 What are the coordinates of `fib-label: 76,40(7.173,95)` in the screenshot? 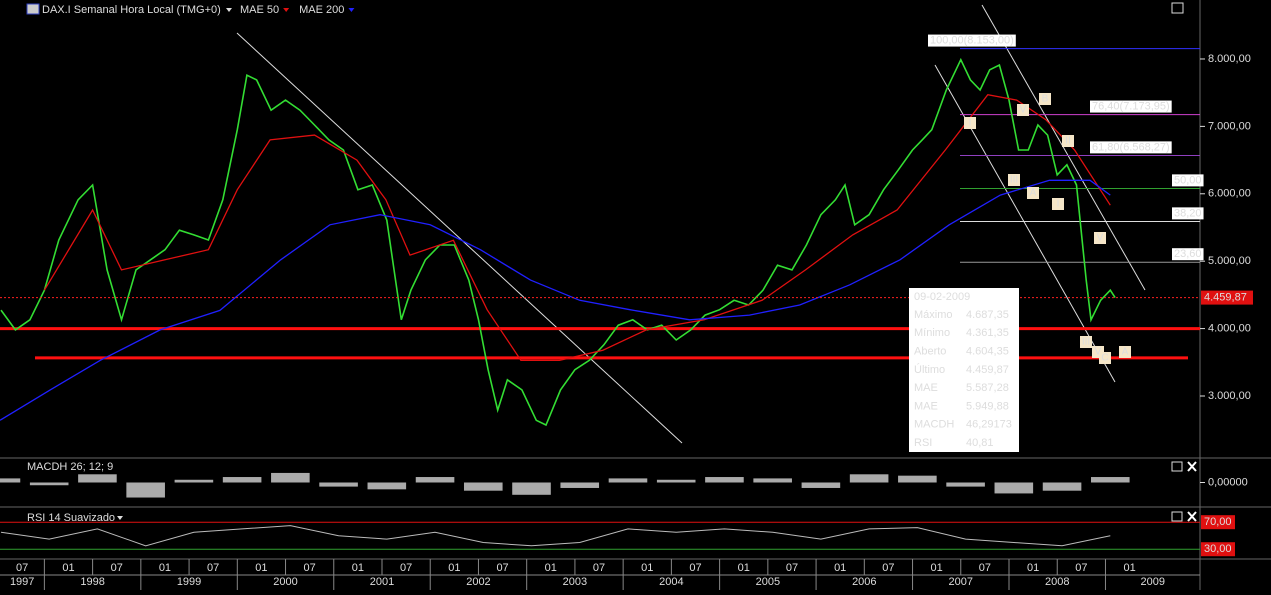 It's located at (1131, 107).